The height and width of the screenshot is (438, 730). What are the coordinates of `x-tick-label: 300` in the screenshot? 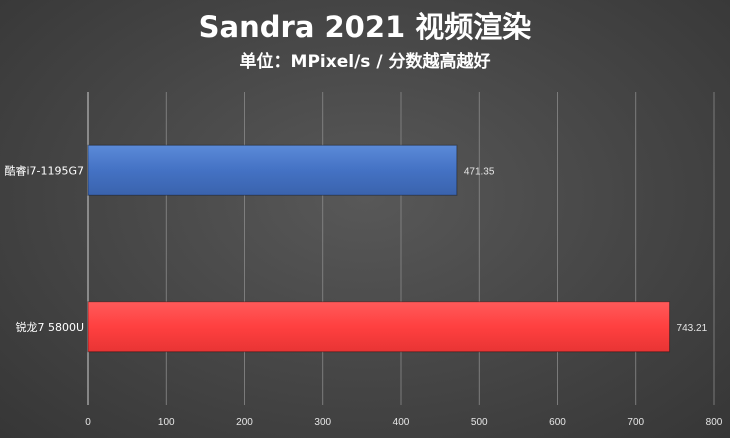 It's located at (322, 422).